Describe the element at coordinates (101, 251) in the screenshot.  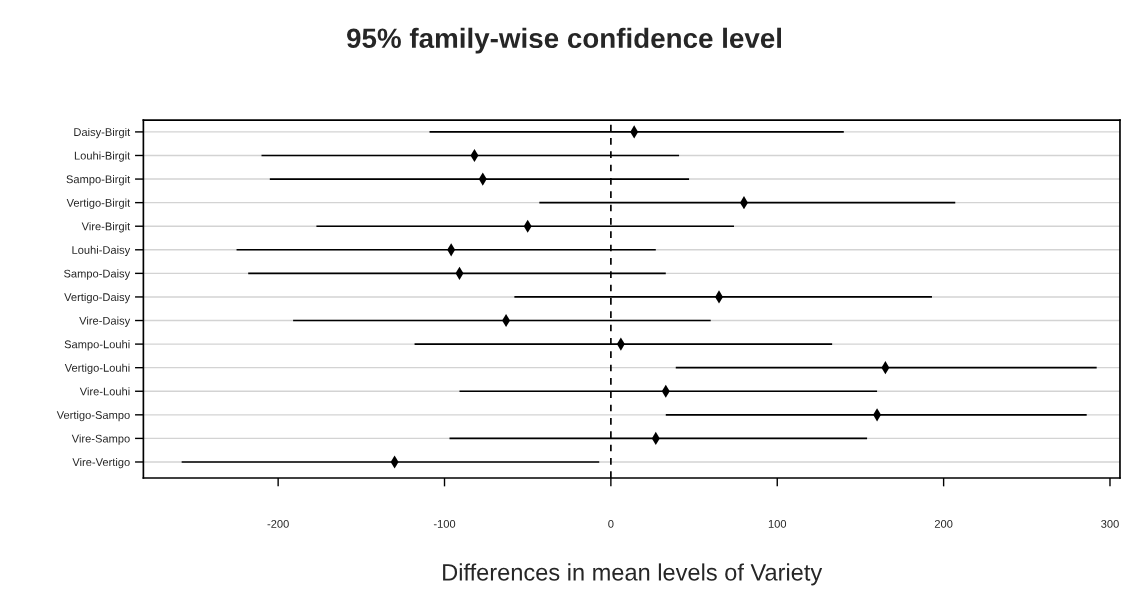
I see `y-tick-label: Louhi-Daisy` at that location.